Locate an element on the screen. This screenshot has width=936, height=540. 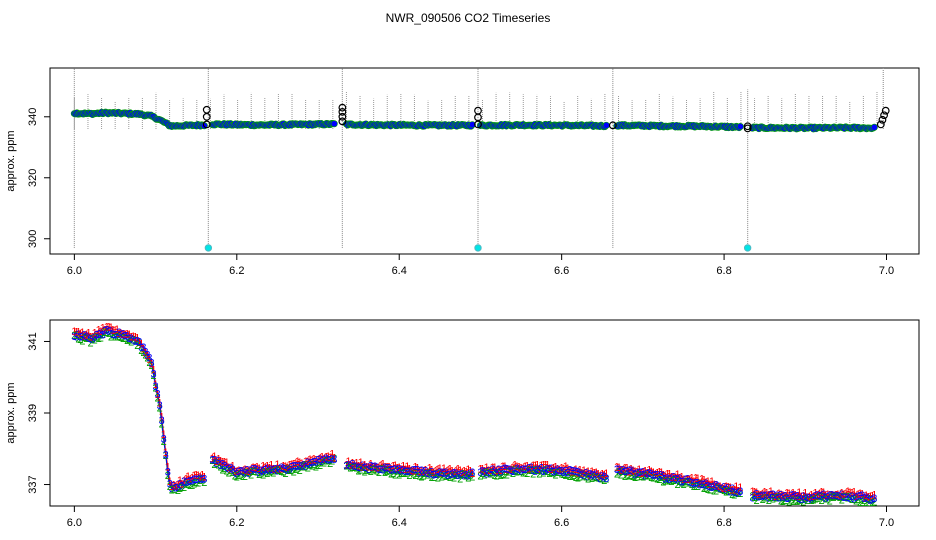
reference-point is located at coordinates (342, 107).